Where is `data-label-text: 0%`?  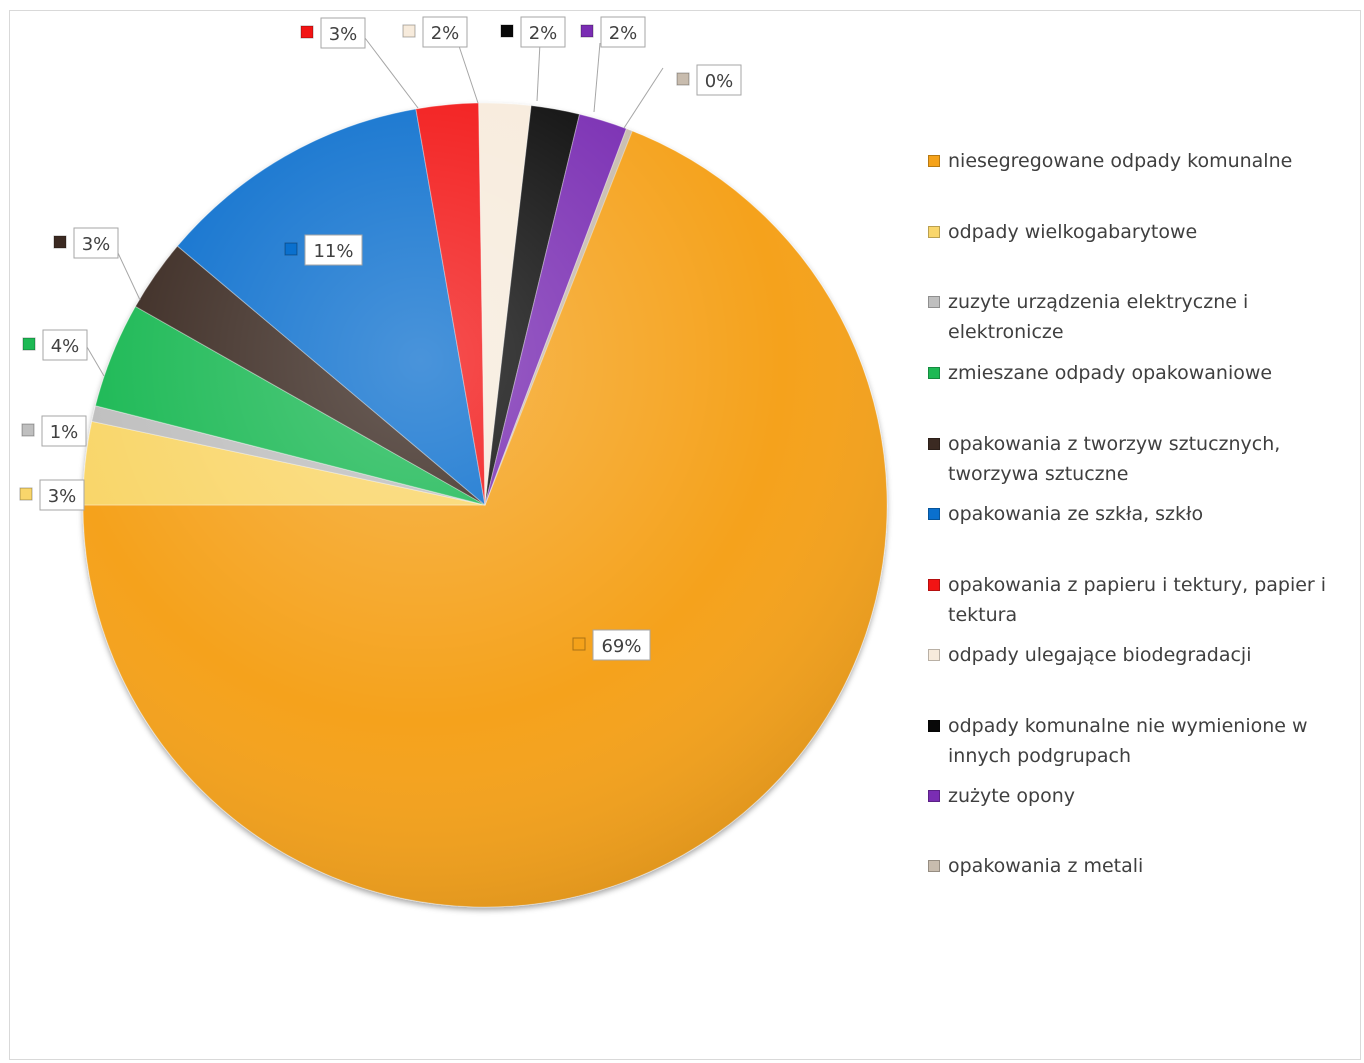
data-label-text: 0% is located at coordinates (719, 81).